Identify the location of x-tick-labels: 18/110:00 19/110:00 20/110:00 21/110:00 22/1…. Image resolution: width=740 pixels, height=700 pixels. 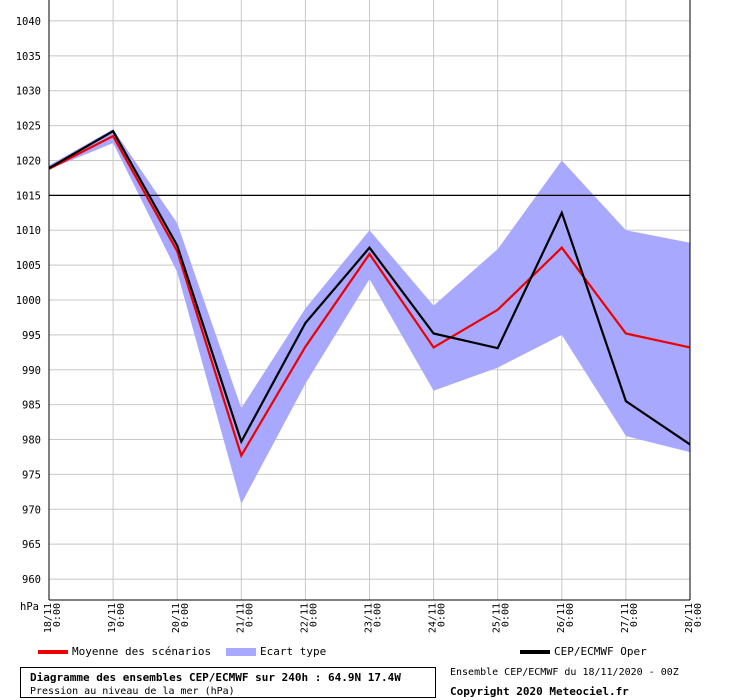
(373, 618).